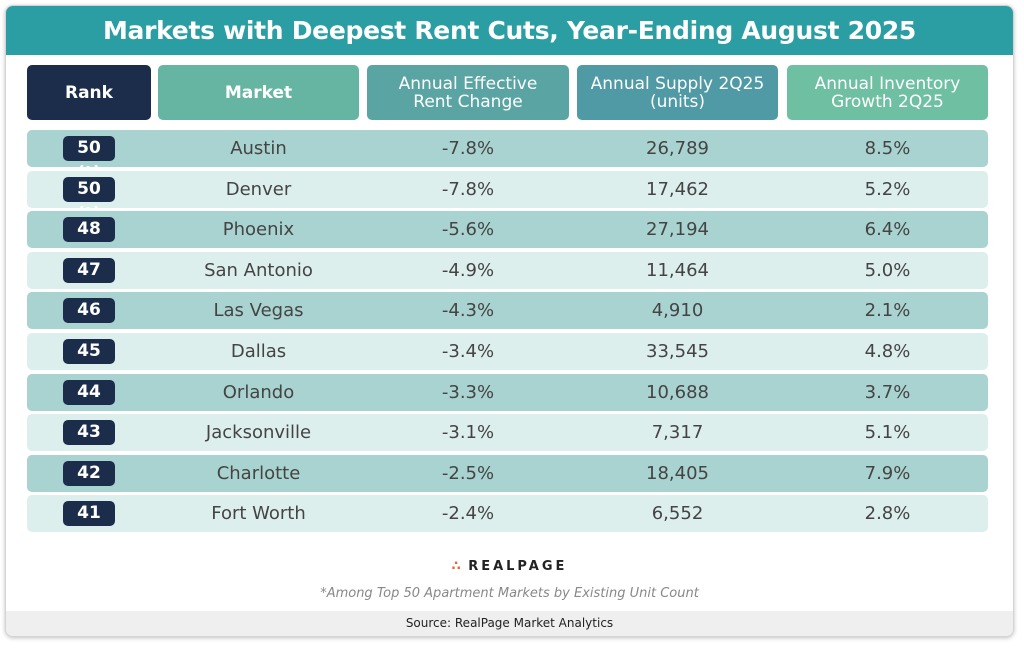  What do you see at coordinates (89, 473) in the screenshot?
I see `rank-badge: 42` at bounding box center [89, 473].